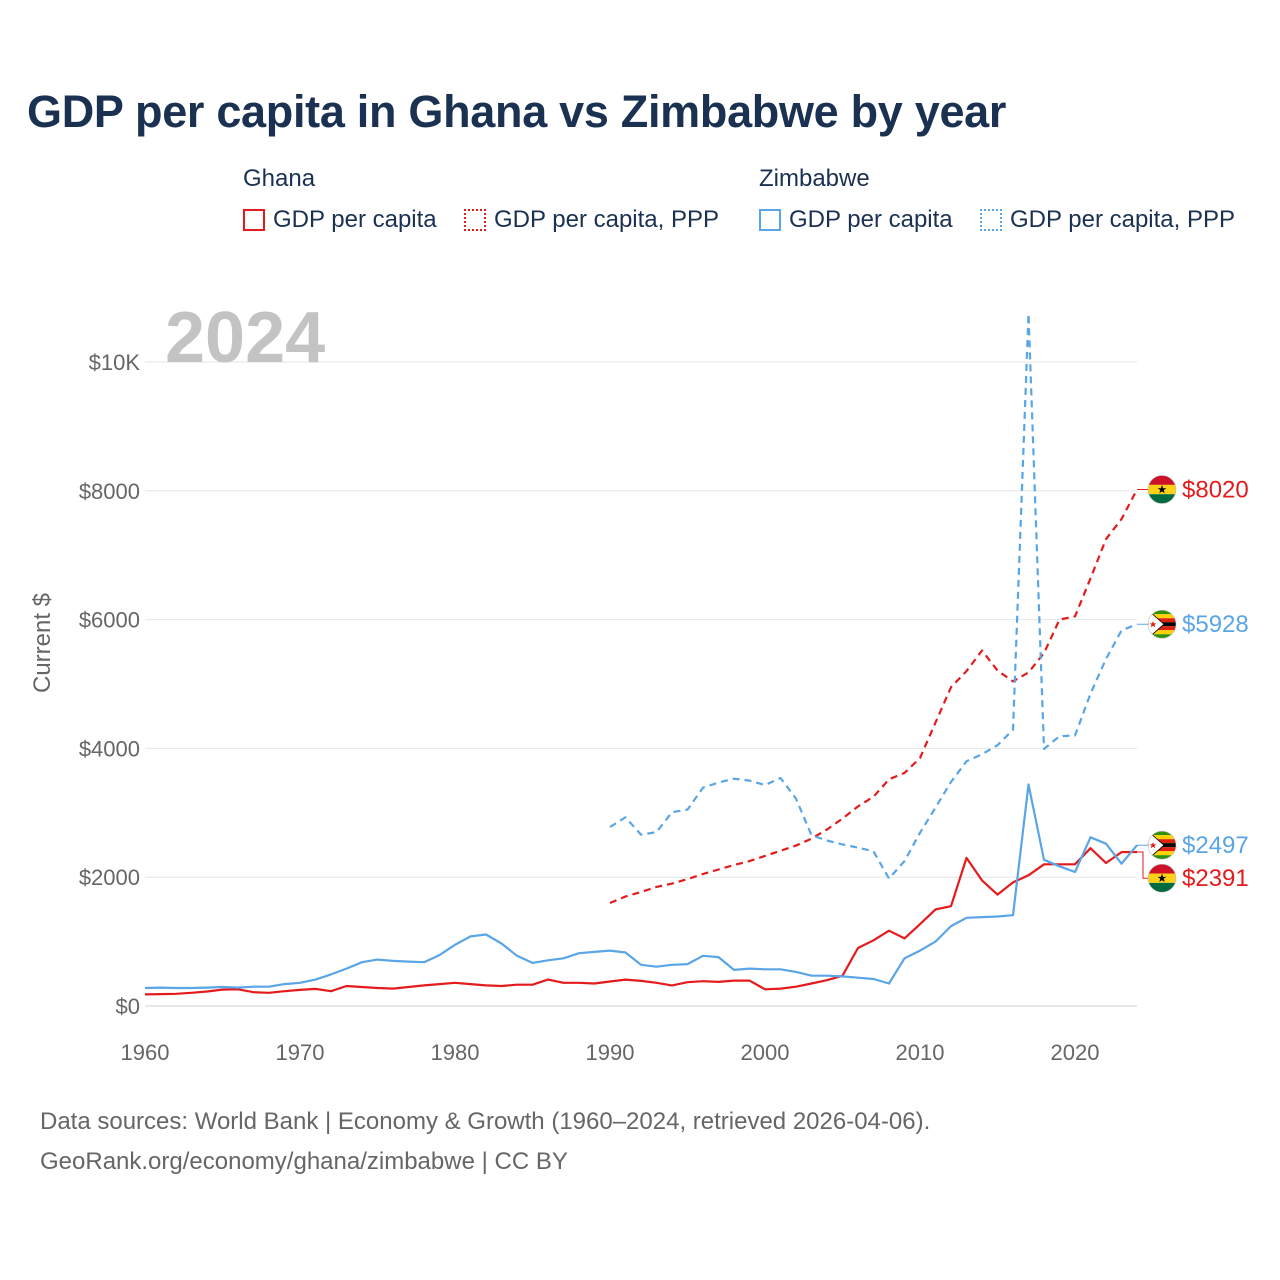 Image resolution: width=1280 pixels, height=1280 pixels. What do you see at coordinates (254, 220) in the screenshot?
I see `legend-swatch-ghana-gdp` at bounding box center [254, 220].